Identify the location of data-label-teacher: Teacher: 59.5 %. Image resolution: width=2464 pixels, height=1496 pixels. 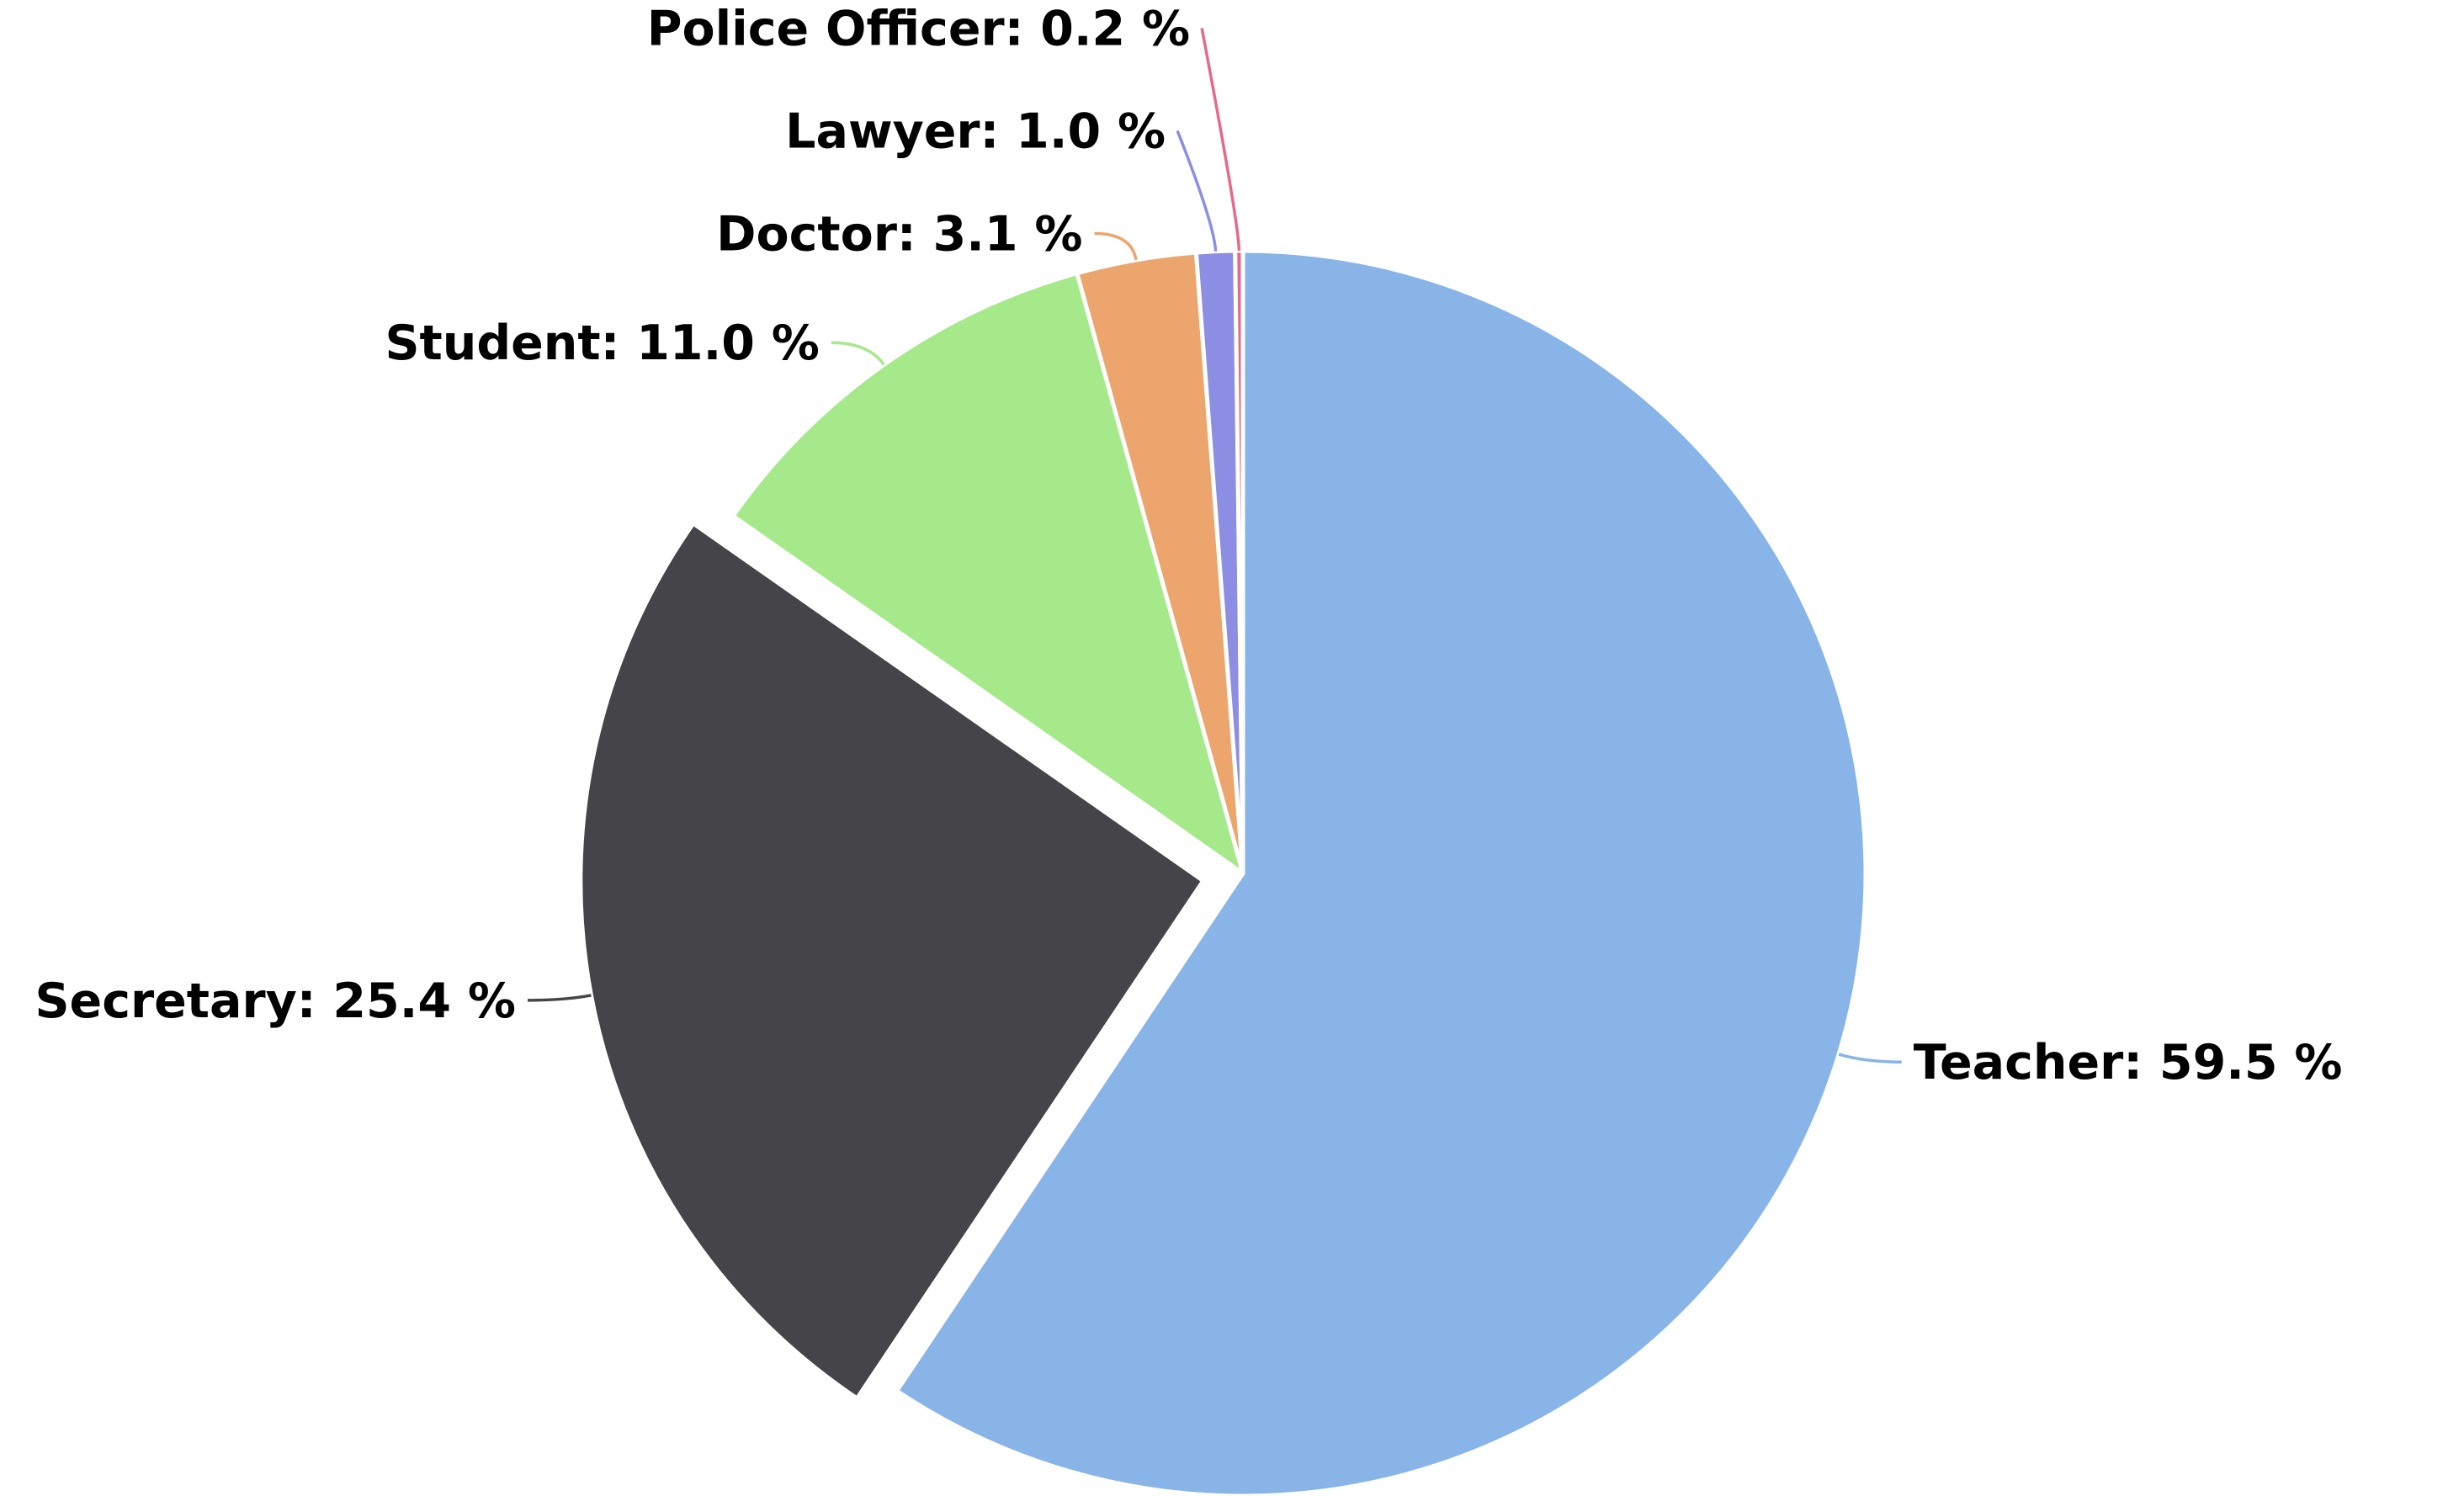
(2128, 1062).